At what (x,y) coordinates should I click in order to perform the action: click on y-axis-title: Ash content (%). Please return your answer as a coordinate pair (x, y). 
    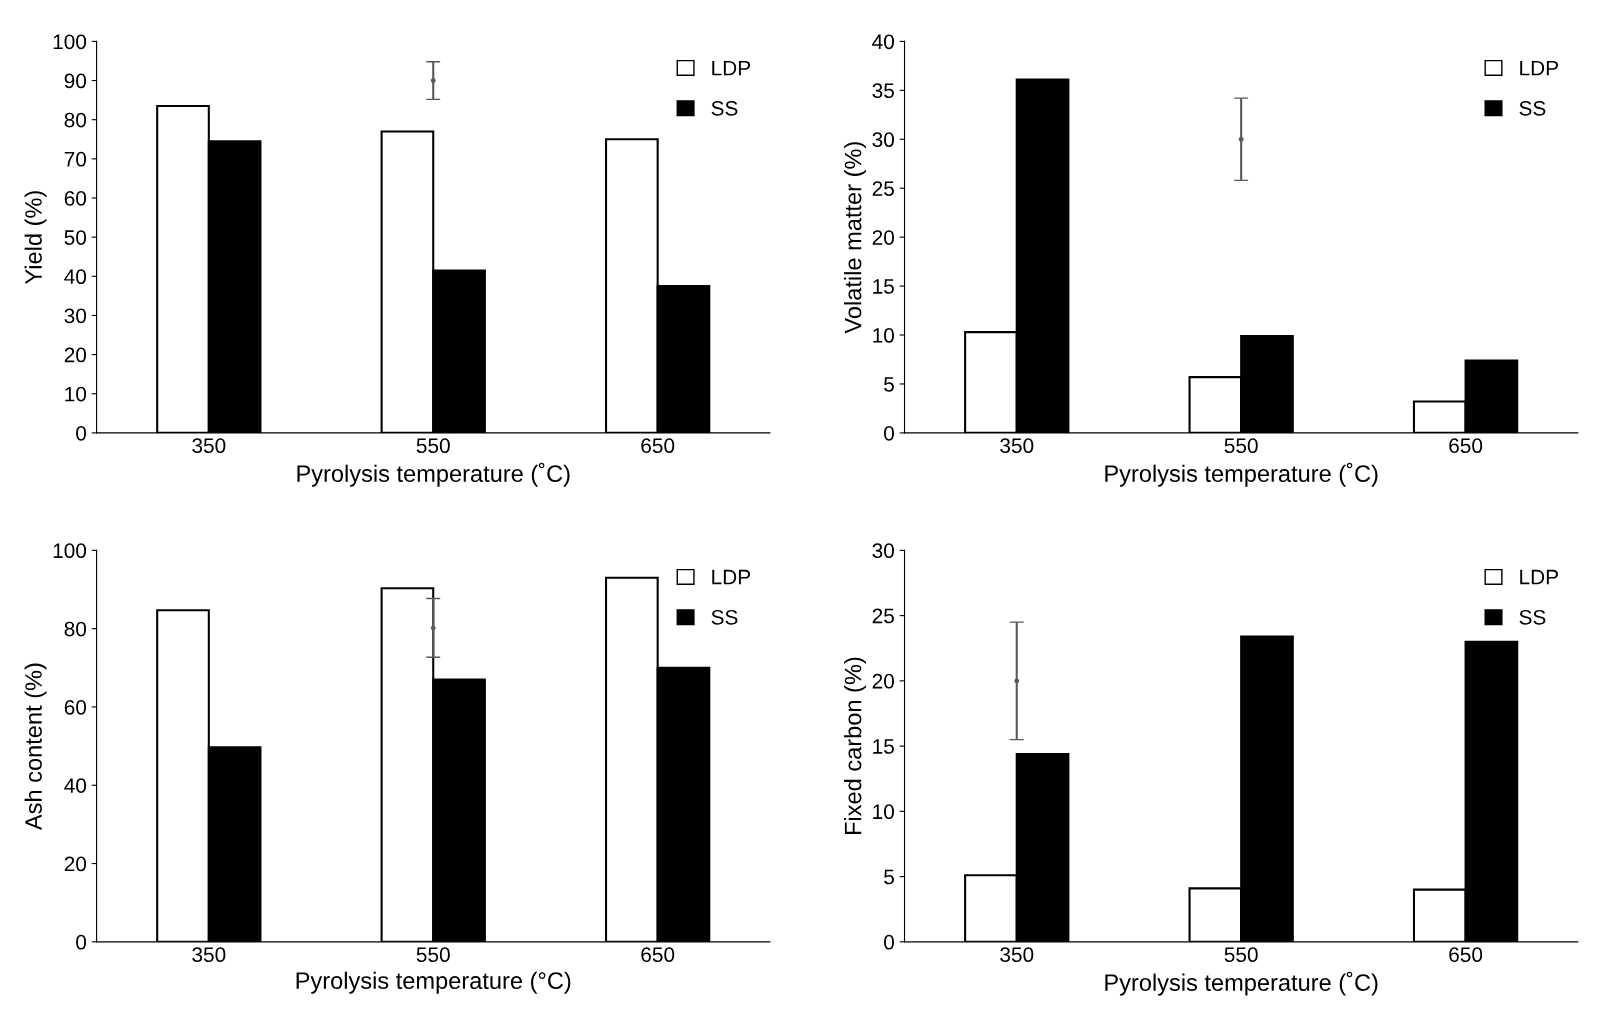
    Looking at the image, I should click on (35, 747).